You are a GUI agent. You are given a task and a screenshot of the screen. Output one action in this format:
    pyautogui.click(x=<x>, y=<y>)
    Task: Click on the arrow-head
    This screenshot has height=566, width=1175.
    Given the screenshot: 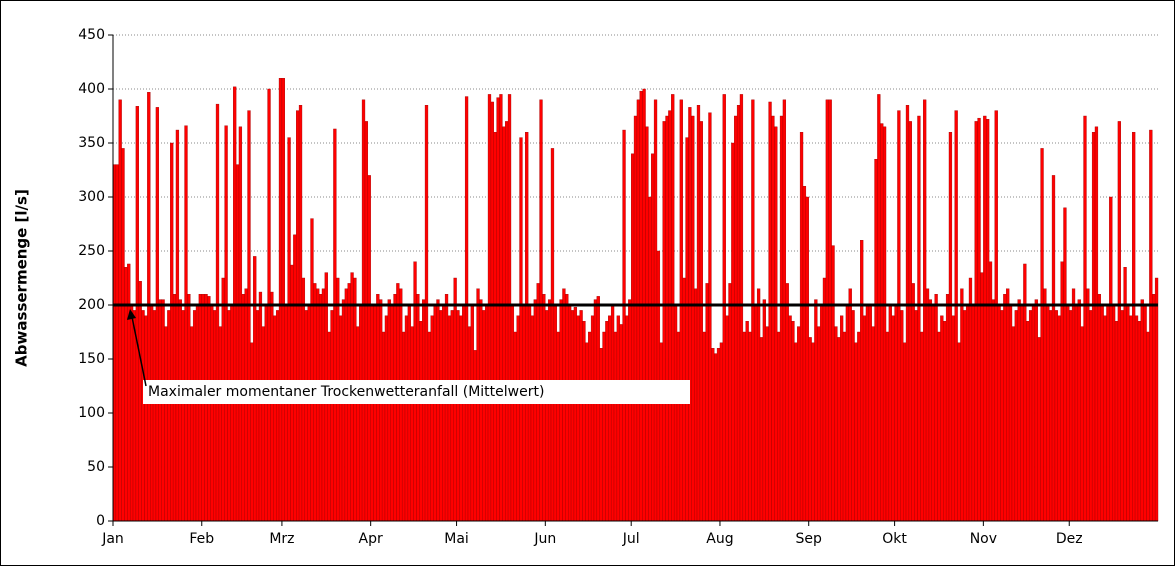 What is the action you would take?
    pyautogui.click(x=131, y=314)
    